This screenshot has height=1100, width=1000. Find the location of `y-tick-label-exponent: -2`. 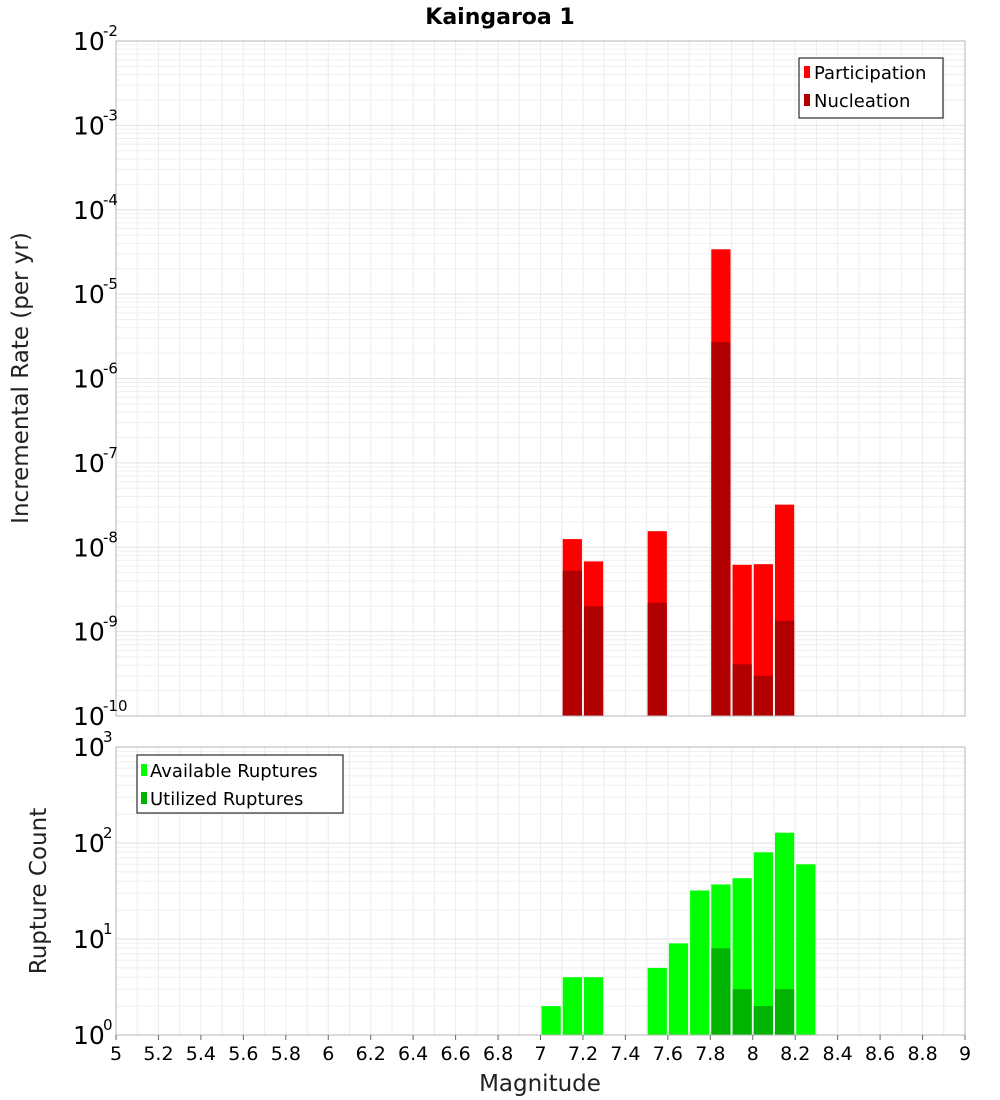

y-tick-label-exponent: -2 is located at coordinates (110, 31).